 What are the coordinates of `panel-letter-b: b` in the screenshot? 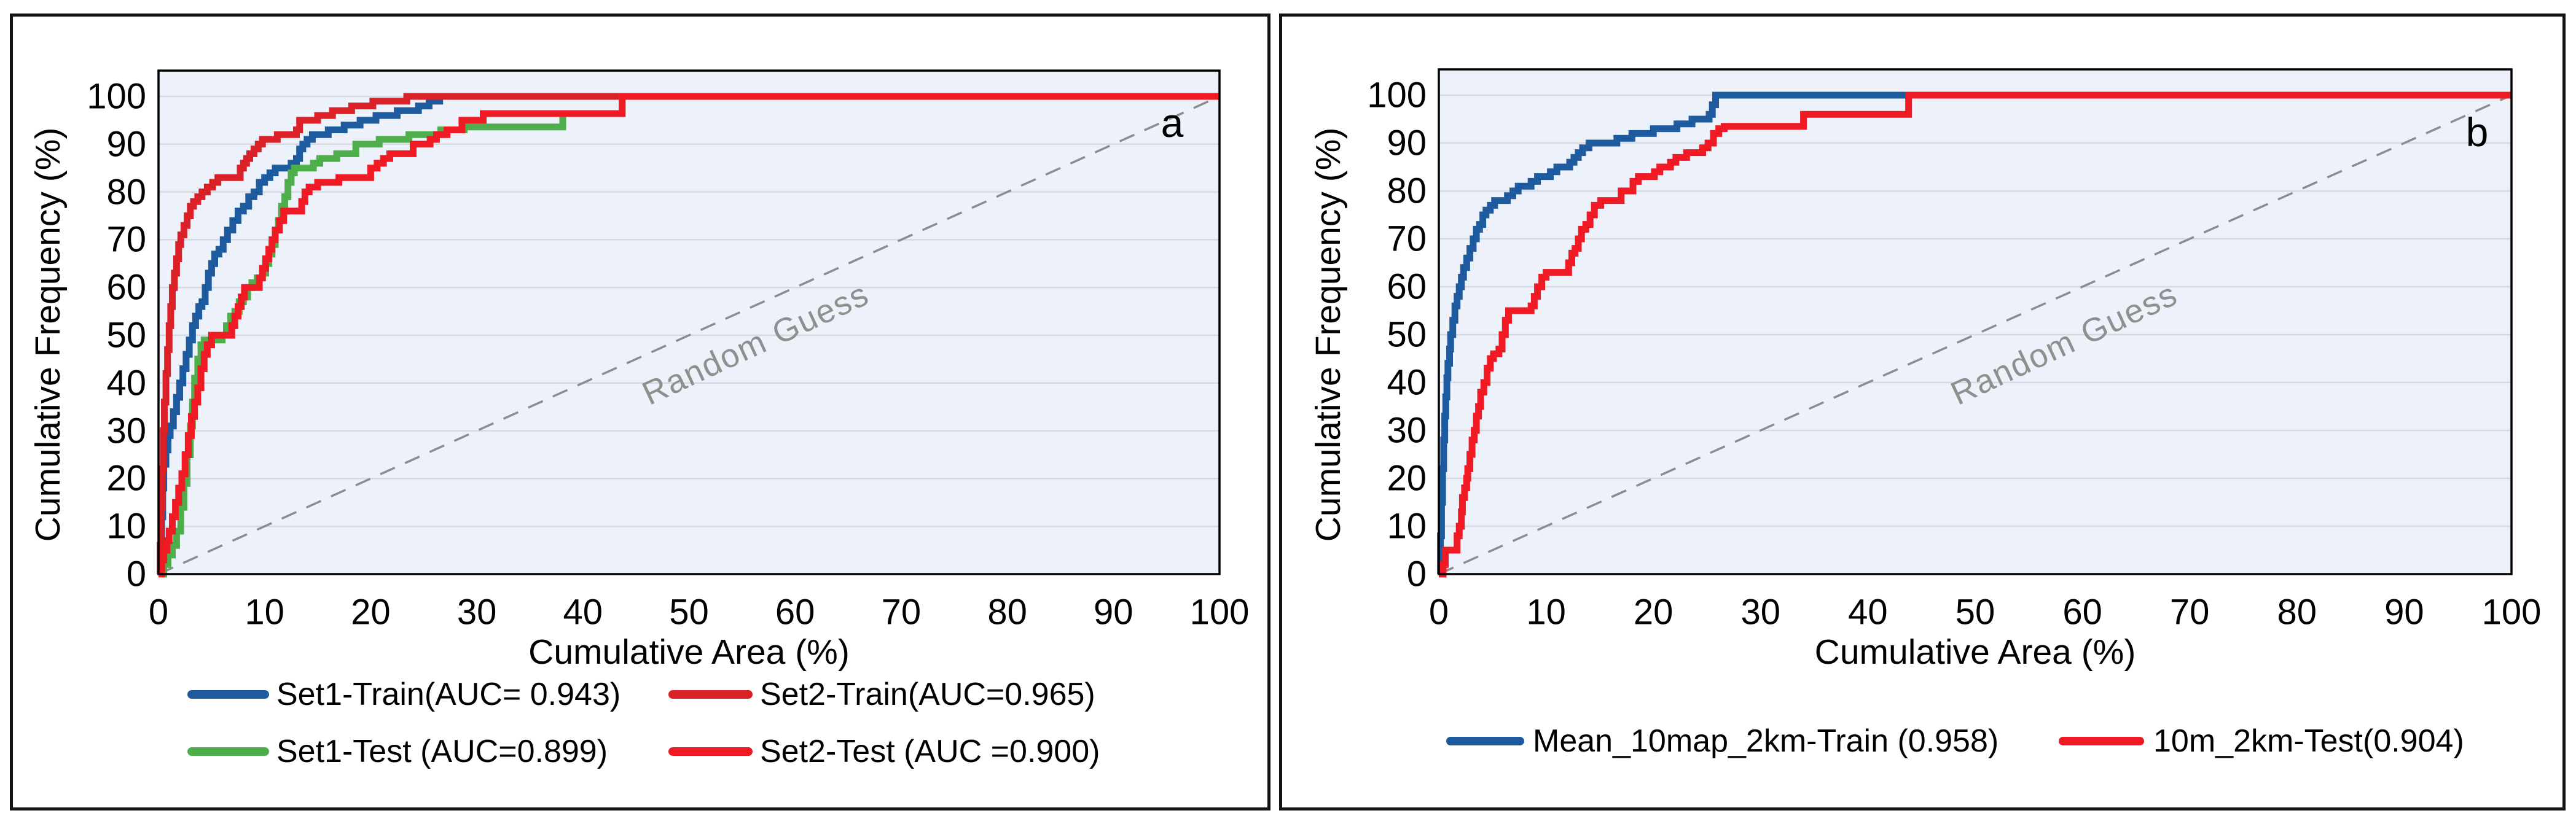 It's located at (2477, 132).